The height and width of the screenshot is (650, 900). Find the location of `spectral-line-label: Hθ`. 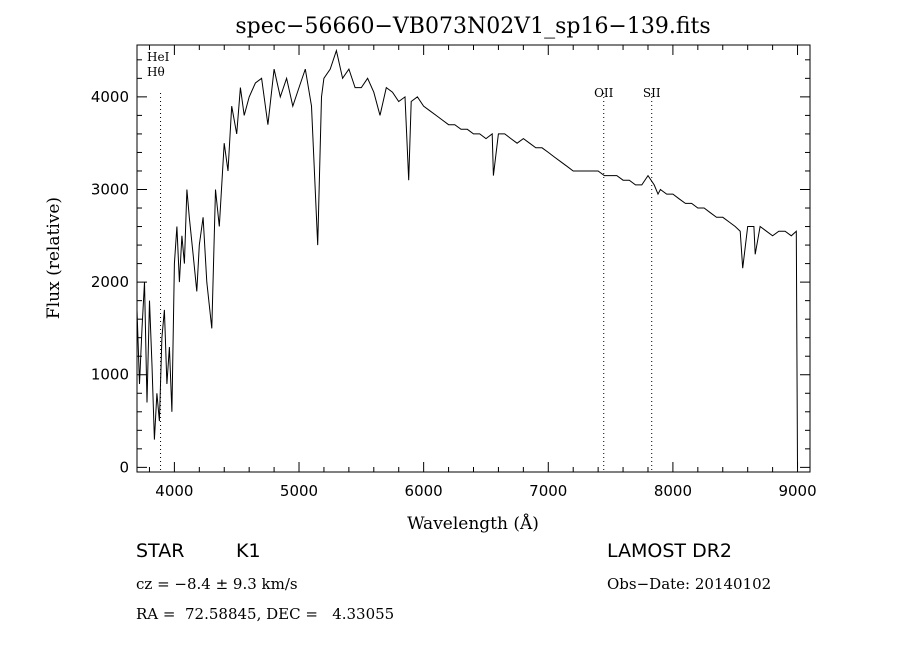

spectral-line-label: Hθ is located at coordinates (156, 72).